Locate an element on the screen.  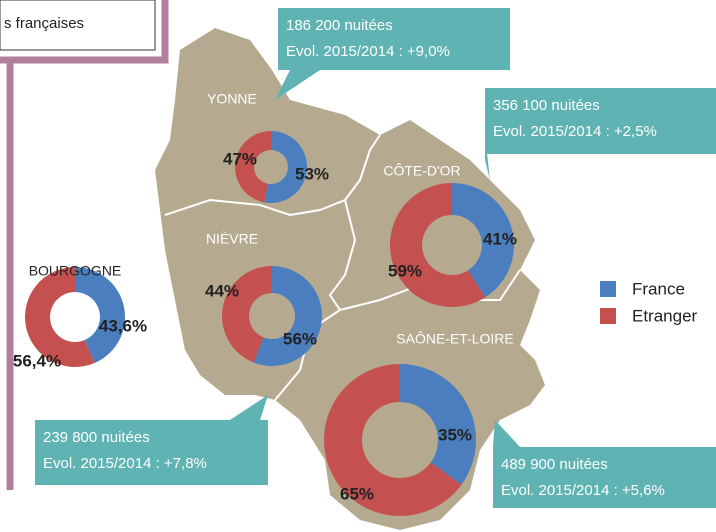
callout-nuitees: 356 100 nuitées is located at coordinates (546, 105).